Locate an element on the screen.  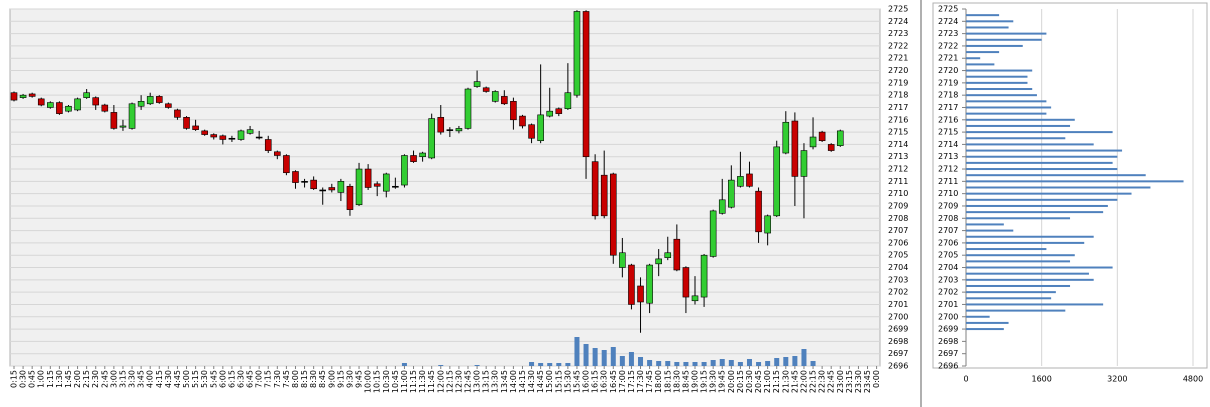
x-tick-label: 1:45 is located at coordinates (68, 379).